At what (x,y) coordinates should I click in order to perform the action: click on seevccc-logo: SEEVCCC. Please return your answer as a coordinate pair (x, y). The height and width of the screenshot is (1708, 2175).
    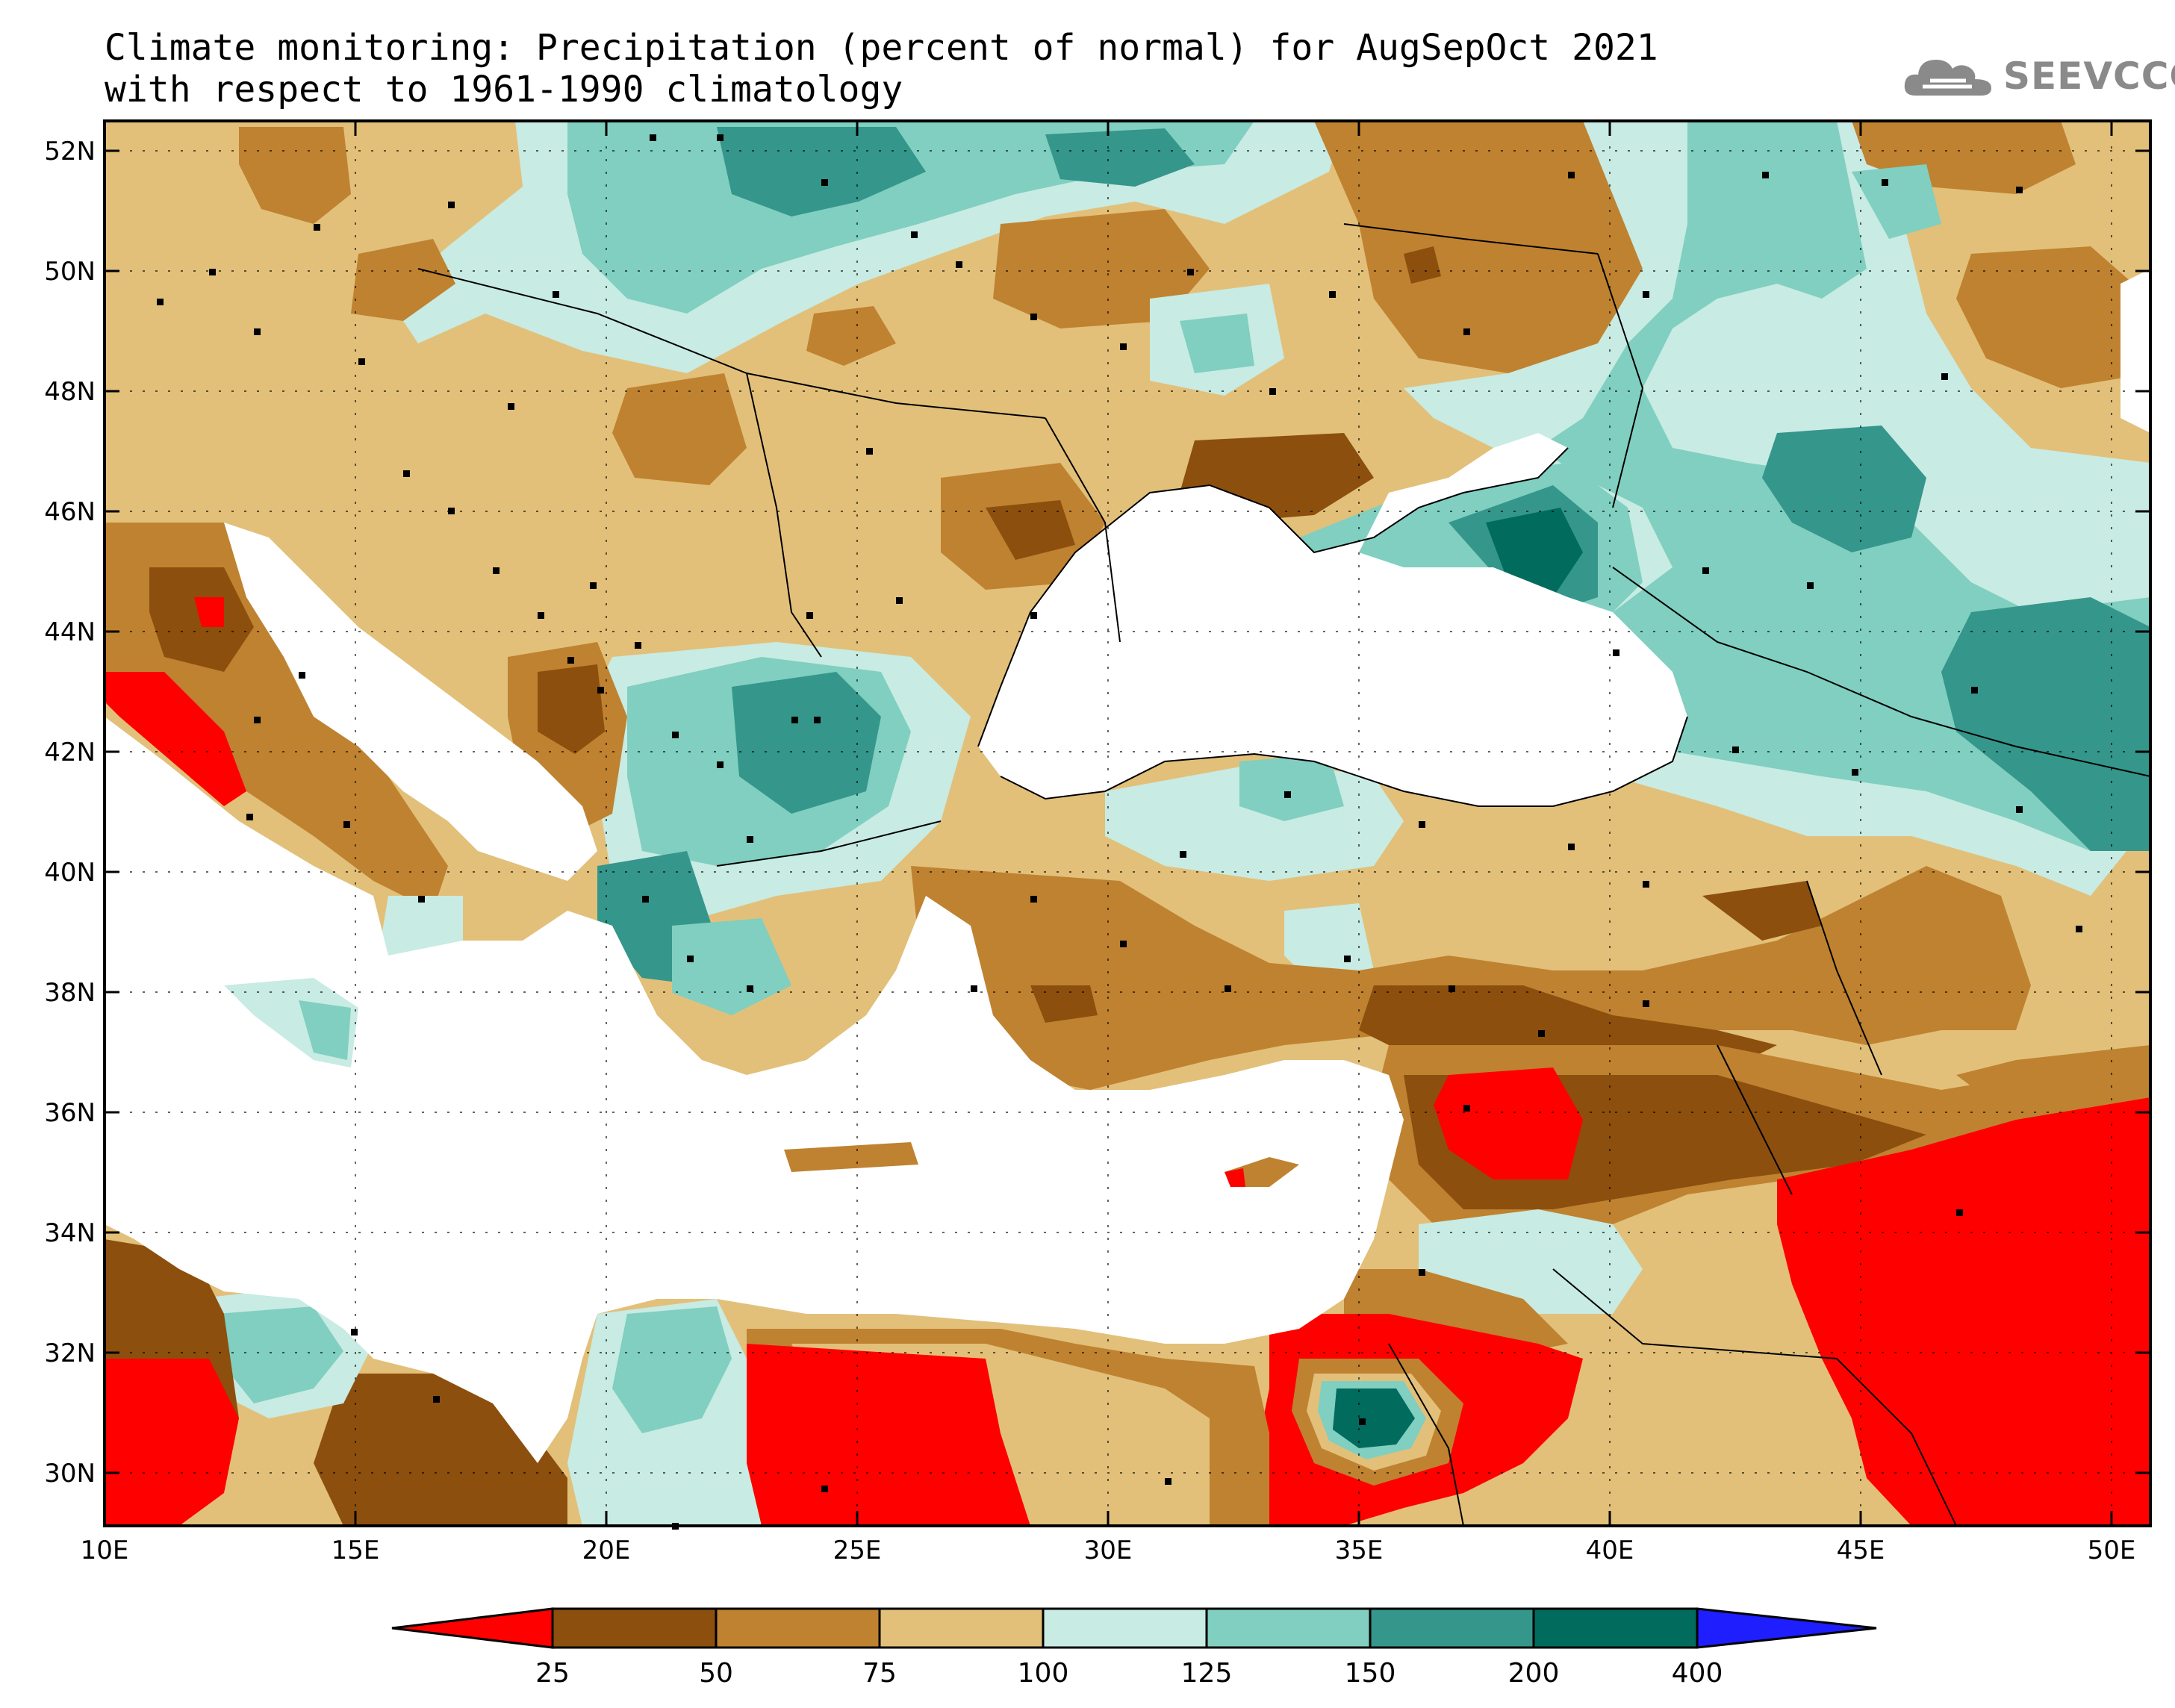
    Looking at the image, I should click on (2037, 76).